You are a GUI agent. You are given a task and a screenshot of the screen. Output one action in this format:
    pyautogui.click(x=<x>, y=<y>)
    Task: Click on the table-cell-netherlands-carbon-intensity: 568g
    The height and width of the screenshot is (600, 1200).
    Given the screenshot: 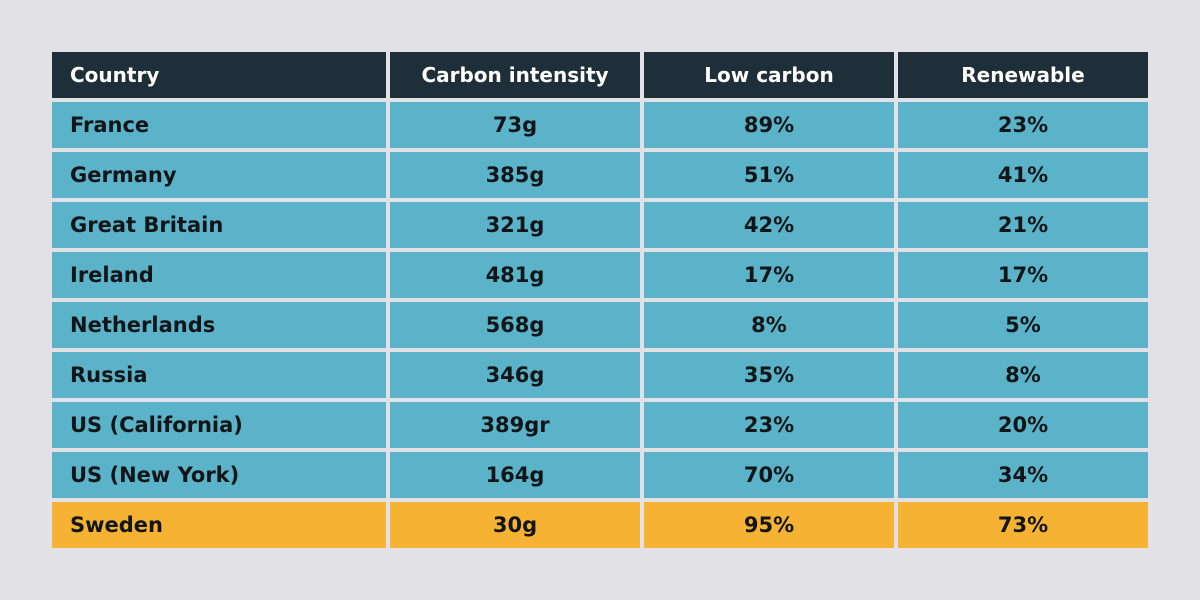 What is the action you would take?
    pyautogui.click(x=515, y=325)
    